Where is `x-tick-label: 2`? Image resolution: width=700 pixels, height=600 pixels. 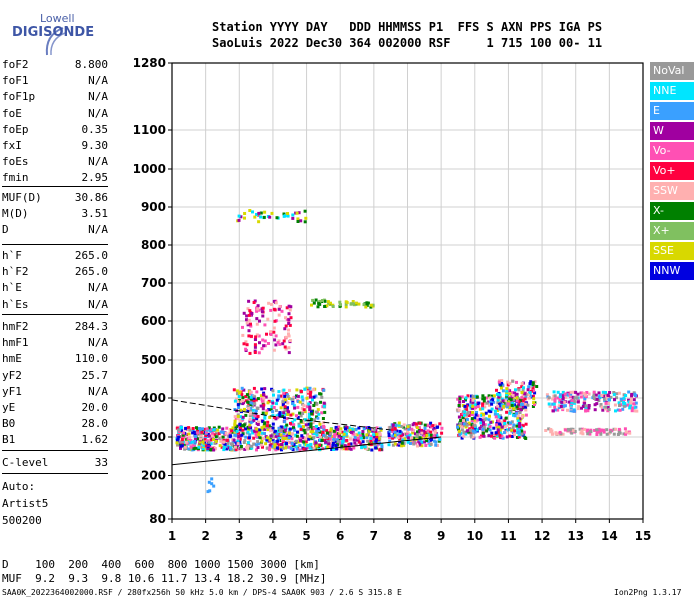
x-tick-label: 2 is located at coordinates (205, 536).